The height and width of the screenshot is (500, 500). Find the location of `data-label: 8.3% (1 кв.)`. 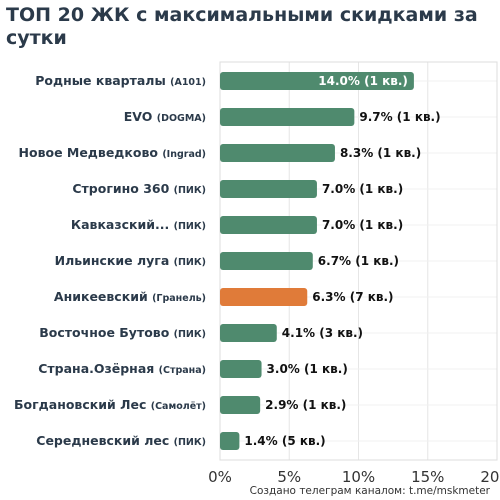

data-label: 8.3% (1 кв.) is located at coordinates (380, 153).